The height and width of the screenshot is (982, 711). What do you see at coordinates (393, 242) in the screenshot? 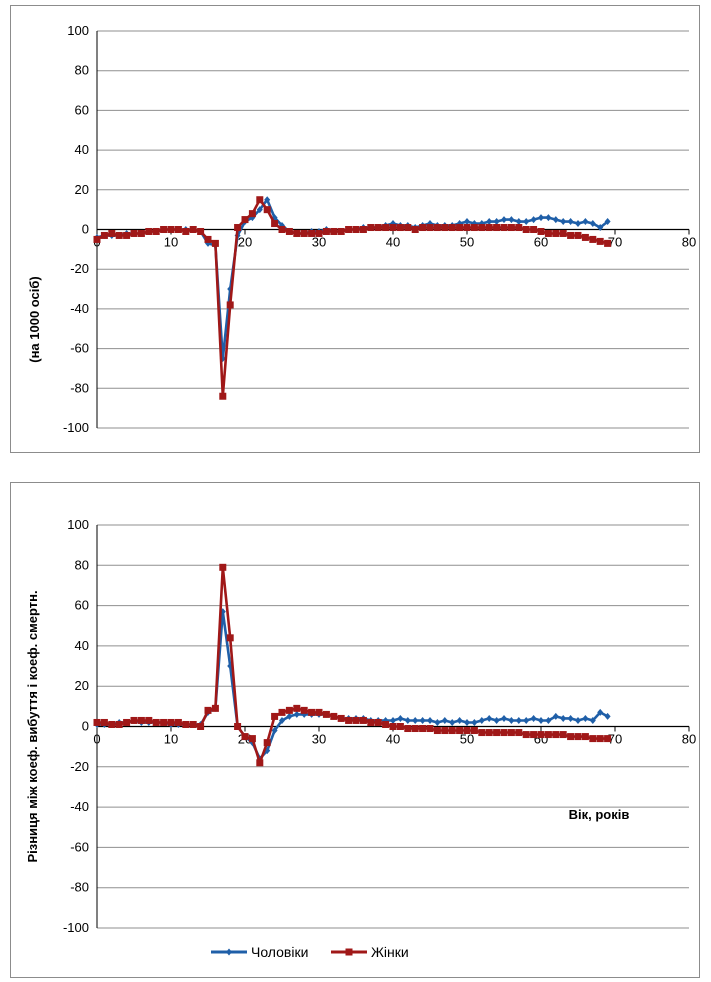
I see `x-tick-label: 40` at bounding box center [393, 242].